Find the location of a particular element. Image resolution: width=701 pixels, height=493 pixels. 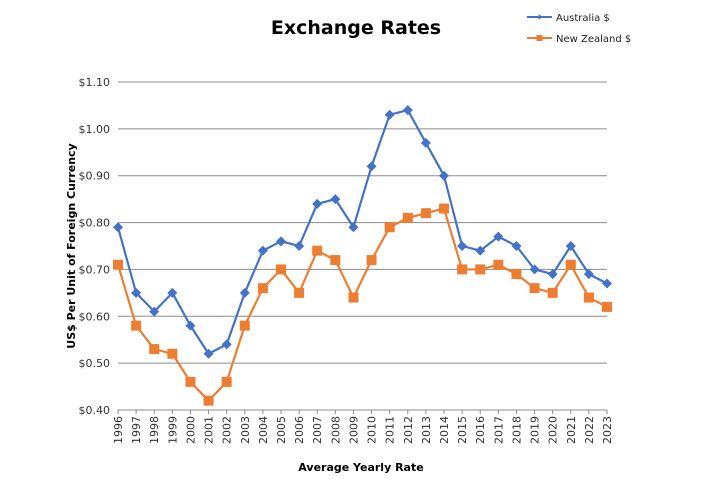

x-tick-label: 2005 is located at coordinates (281, 430).